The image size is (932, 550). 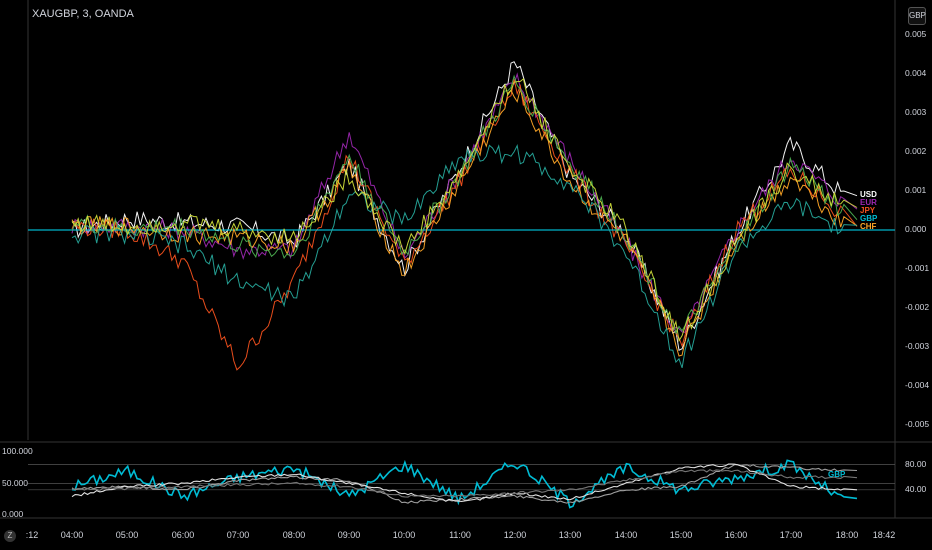 What do you see at coordinates (916, 112) in the screenshot?
I see `price-tick-label: 0.003` at bounding box center [916, 112].